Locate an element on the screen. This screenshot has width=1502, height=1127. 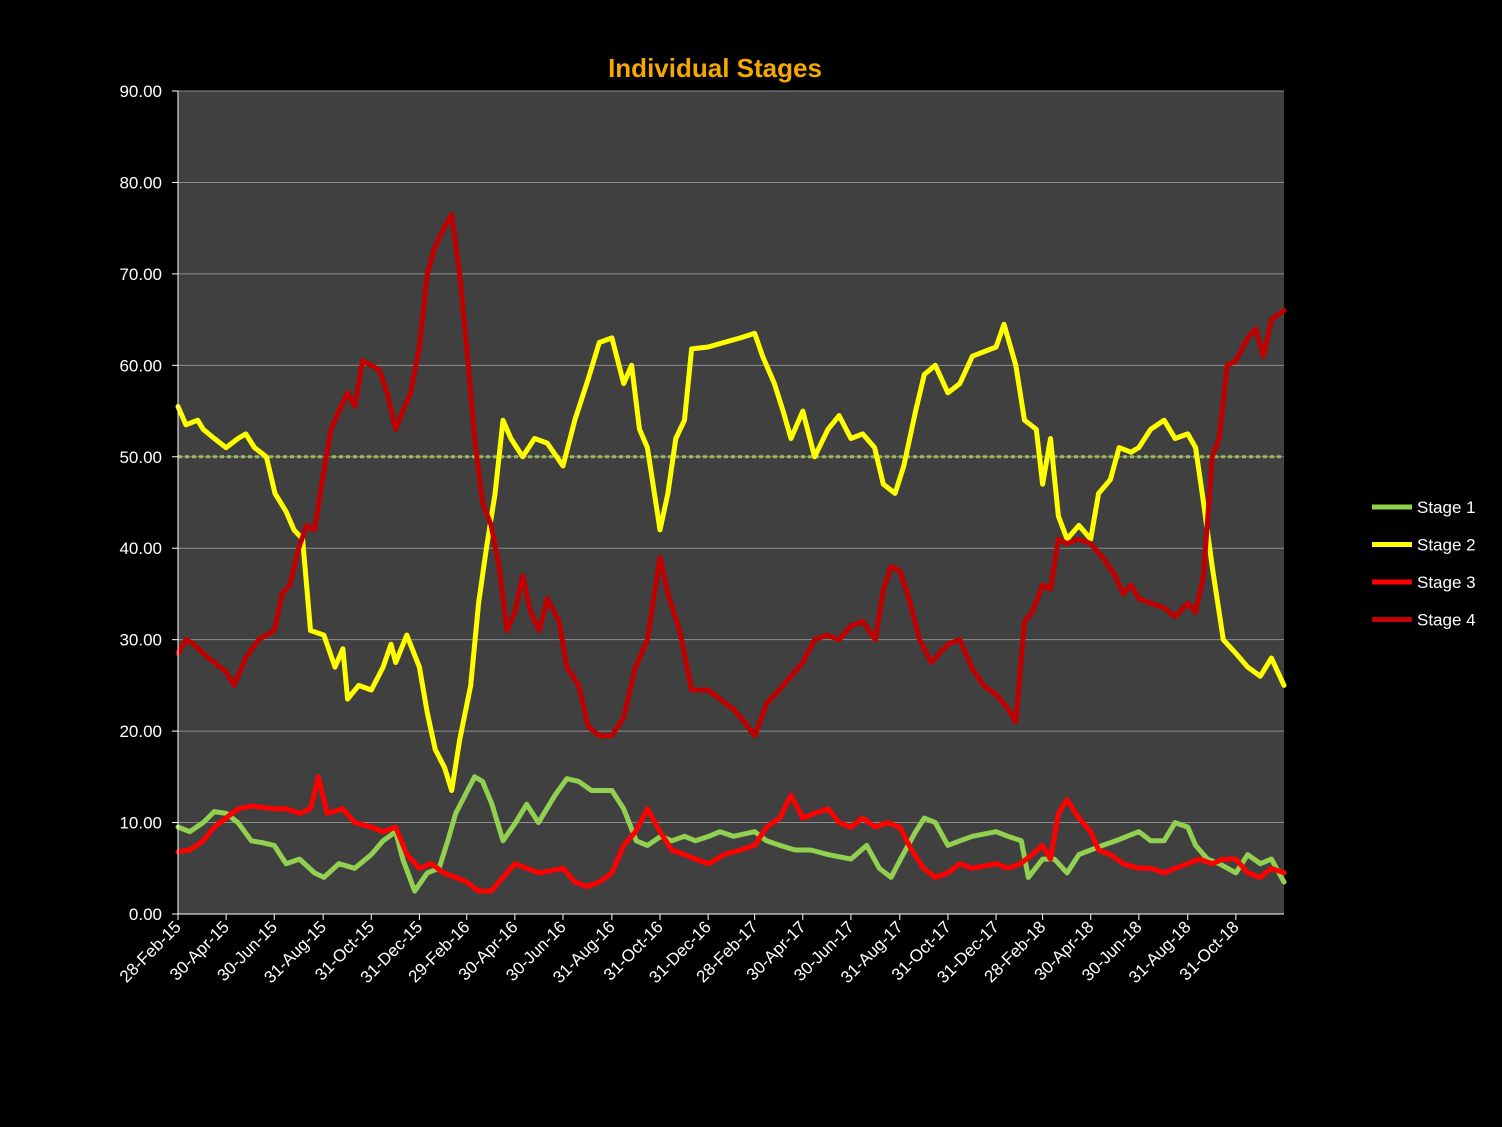
y-tick-label: 70.00 is located at coordinates (140, 274).